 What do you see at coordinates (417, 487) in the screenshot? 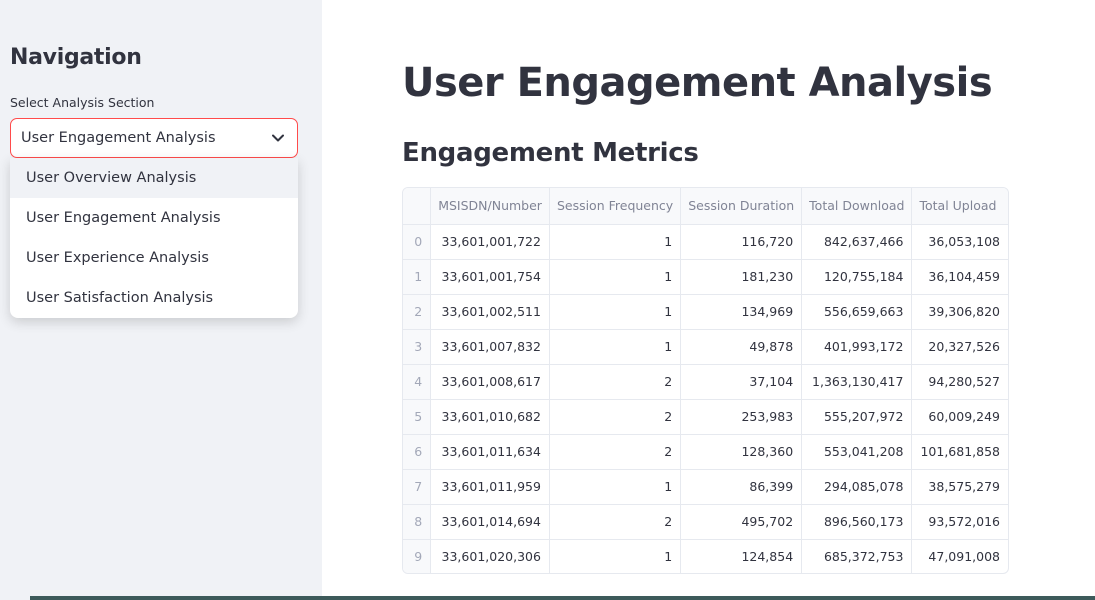
I see `row-index: 7` at bounding box center [417, 487].